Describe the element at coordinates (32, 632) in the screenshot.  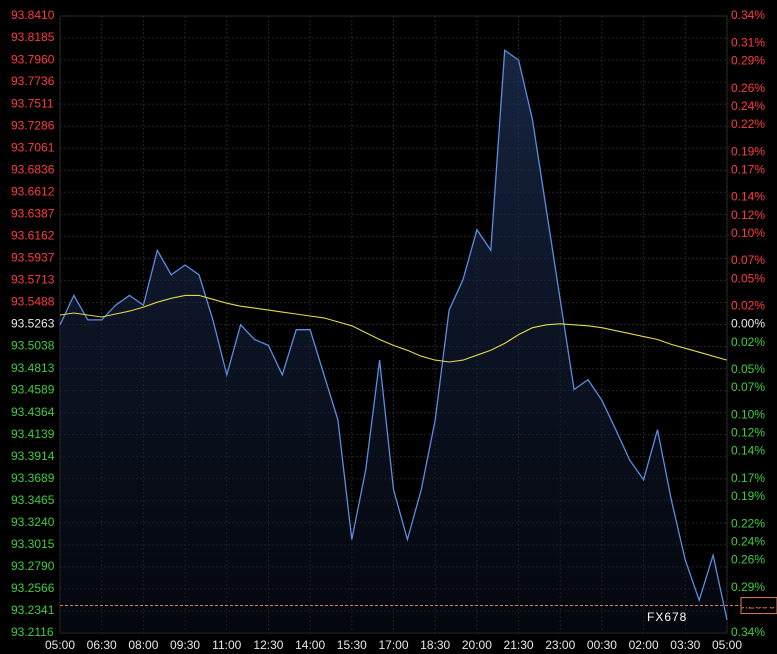
I see `y-tick-label: 93.2116` at that location.